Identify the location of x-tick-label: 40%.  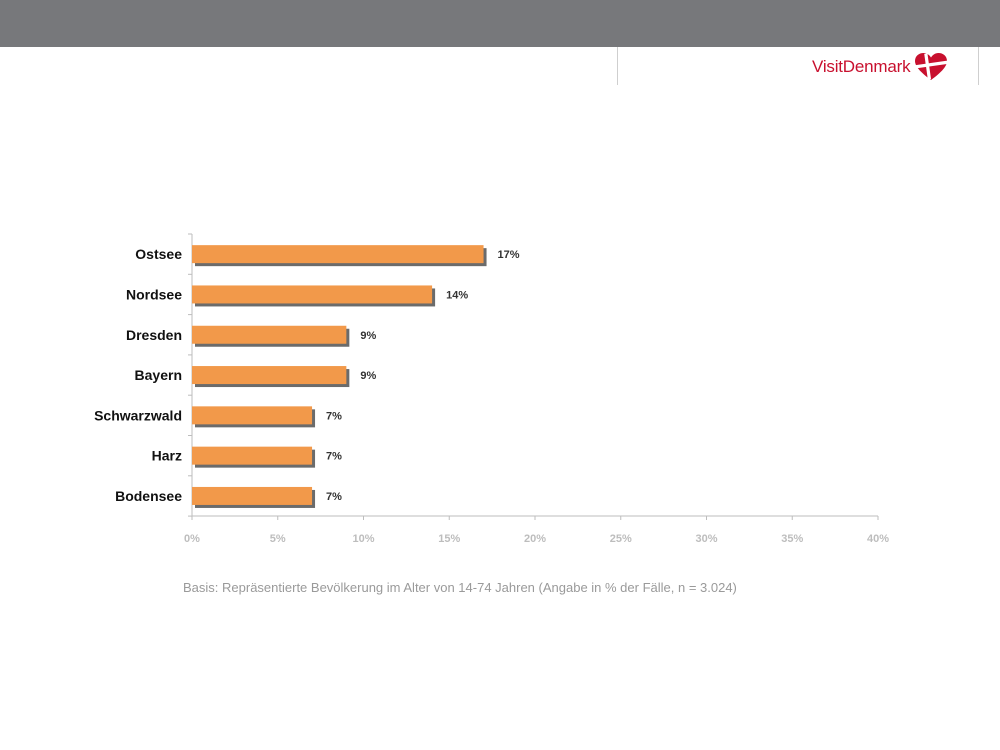
(878, 539).